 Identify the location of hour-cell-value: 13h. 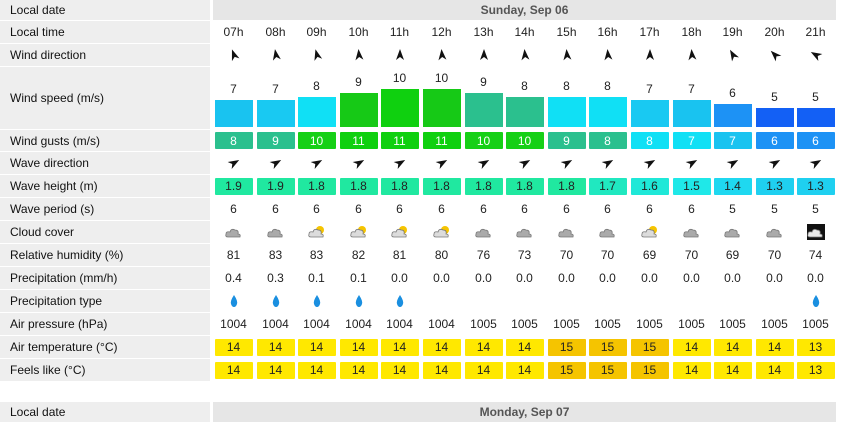
(483, 32).